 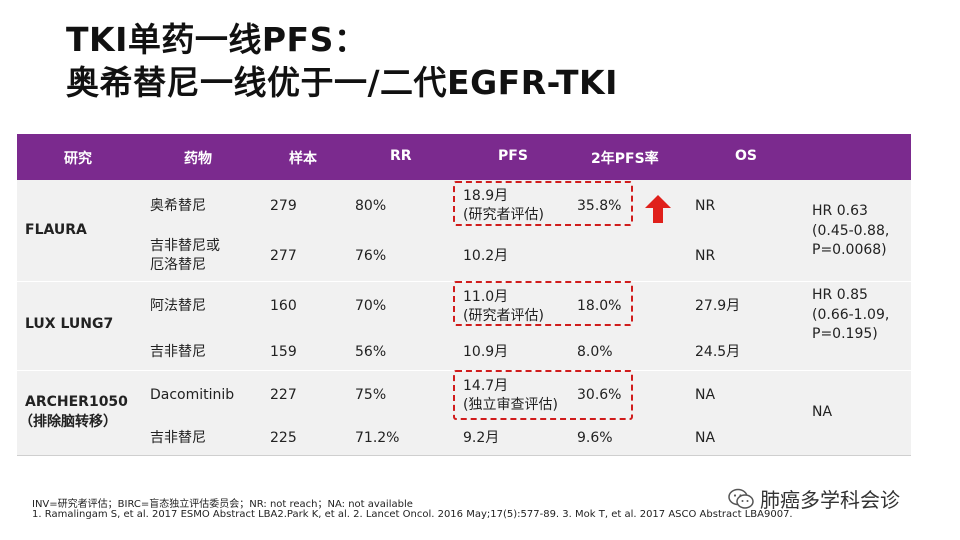 What do you see at coordinates (283, 395) in the screenshot?
I see `sample-size: 227` at bounding box center [283, 395].